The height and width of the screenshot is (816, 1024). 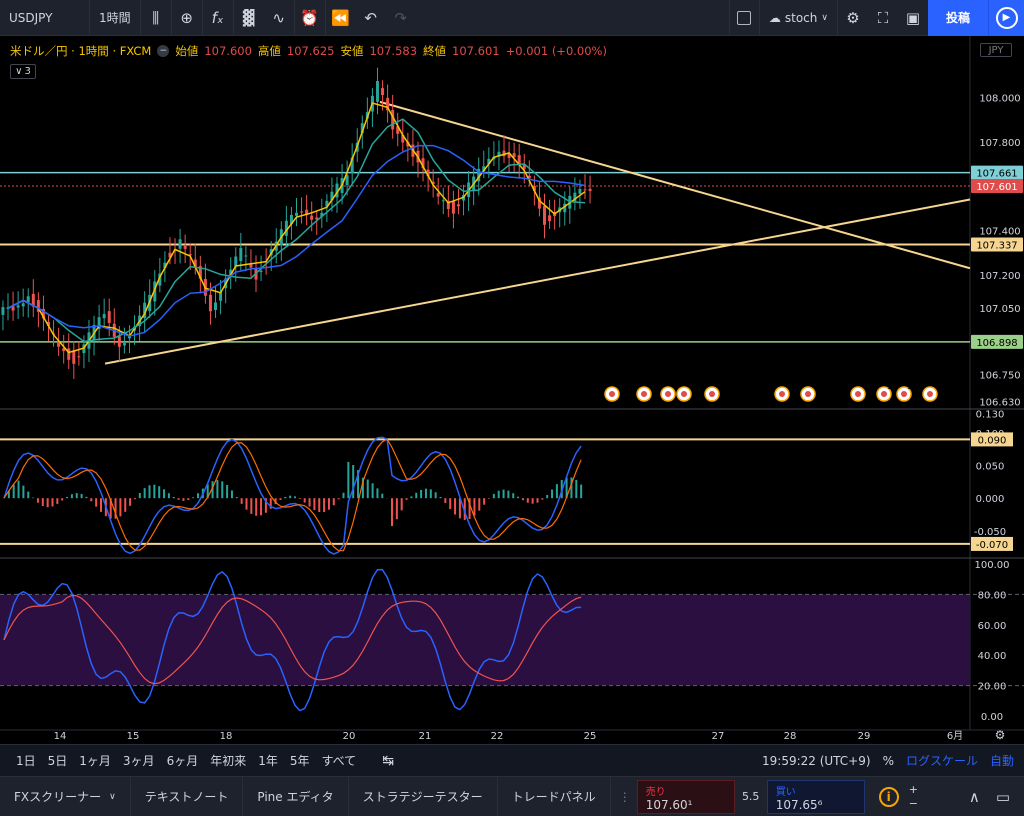 I want to click on period-button: 6ヶ月, so click(x=182, y=761).